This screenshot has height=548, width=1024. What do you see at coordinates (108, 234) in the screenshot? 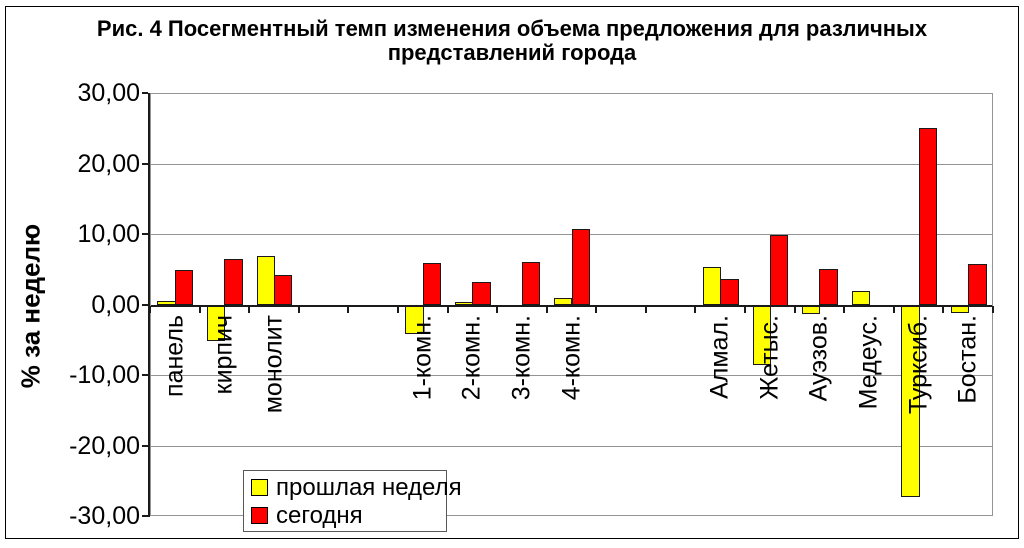
I see `y-tick-label: 10,00` at bounding box center [108, 234].